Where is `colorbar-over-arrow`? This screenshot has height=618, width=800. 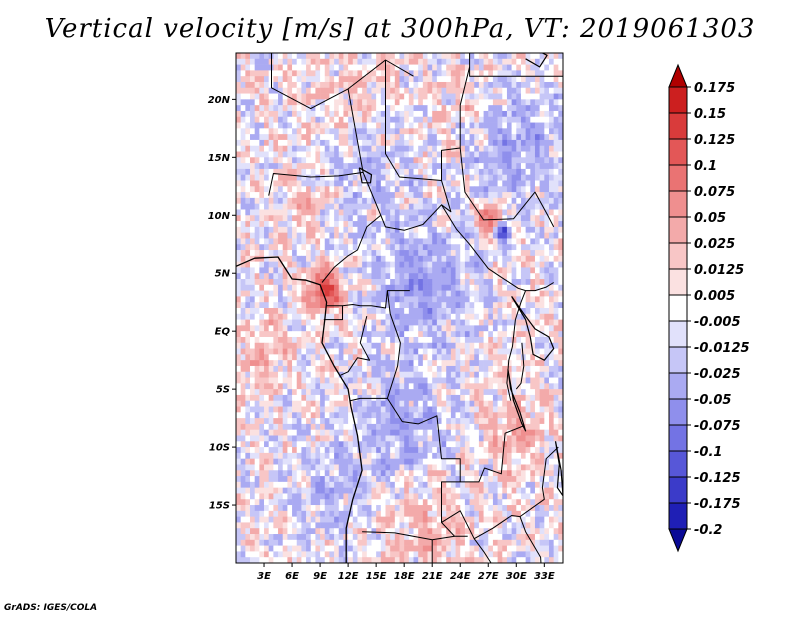
colorbar-over-arrow is located at coordinates (678, 75).